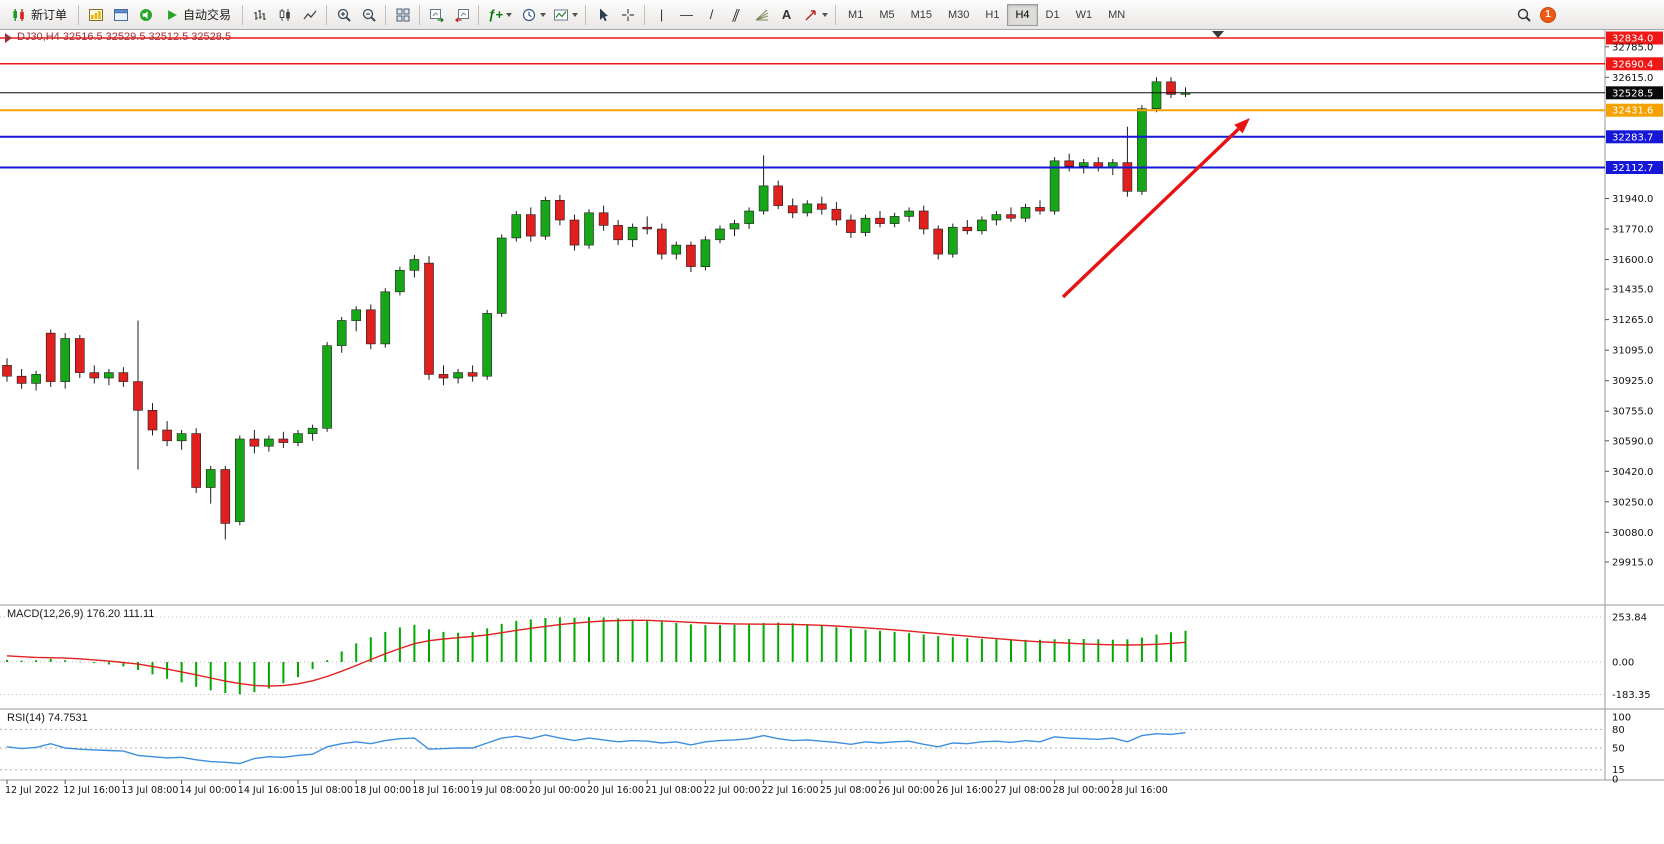 Image resolution: width=1664 pixels, height=844 pixels. Describe the element at coordinates (992, 15) in the screenshot. I see `timeframe-button-h1: H1` at that location.